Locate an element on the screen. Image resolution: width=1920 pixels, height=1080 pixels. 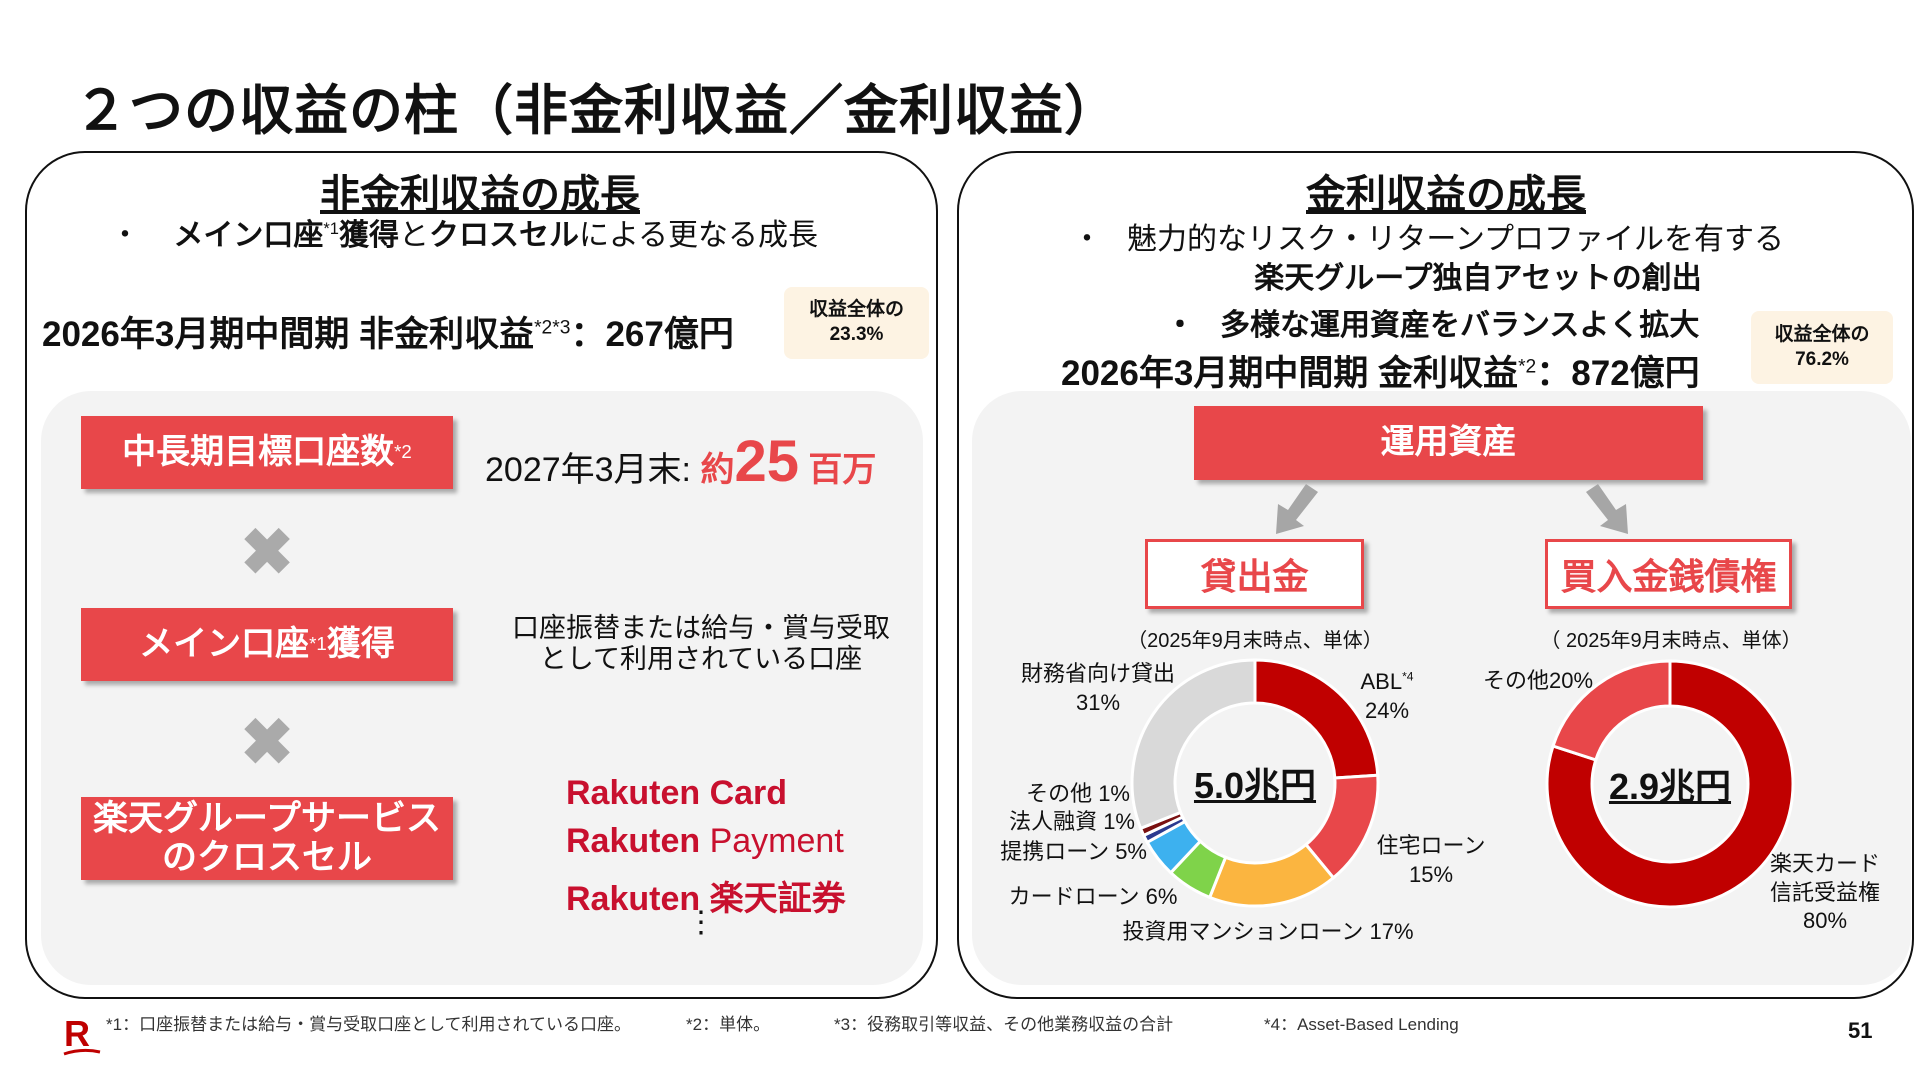
cross-sell-box: 楽天グループサービス のクロスセル is located at coordinates (267, 838).